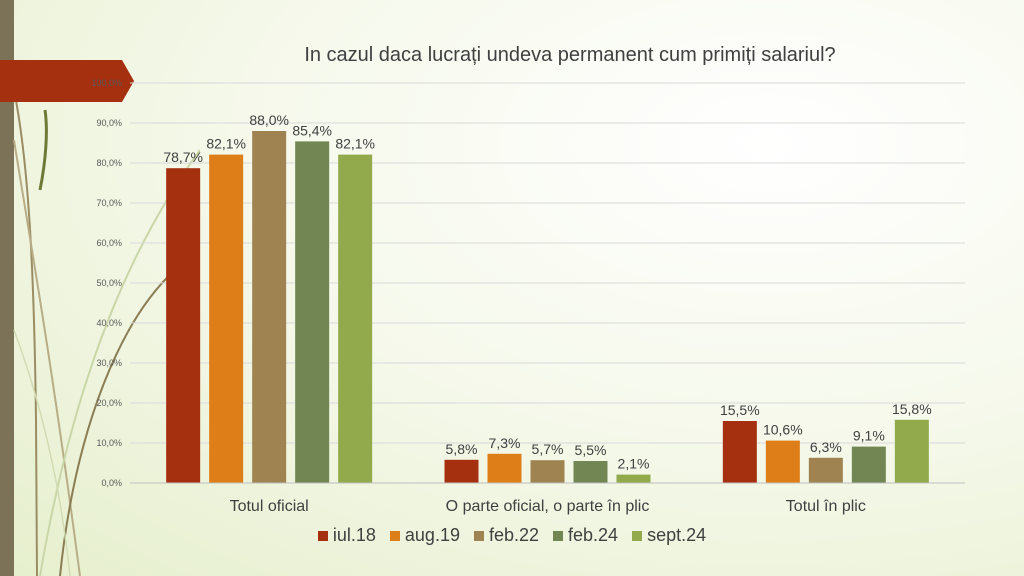 This screenshot has width=1024, height=576. What do you see at coordinates (183, 157) in the screenshot?
I see `data-label: 78,7%` at bounding box center [183, 157].